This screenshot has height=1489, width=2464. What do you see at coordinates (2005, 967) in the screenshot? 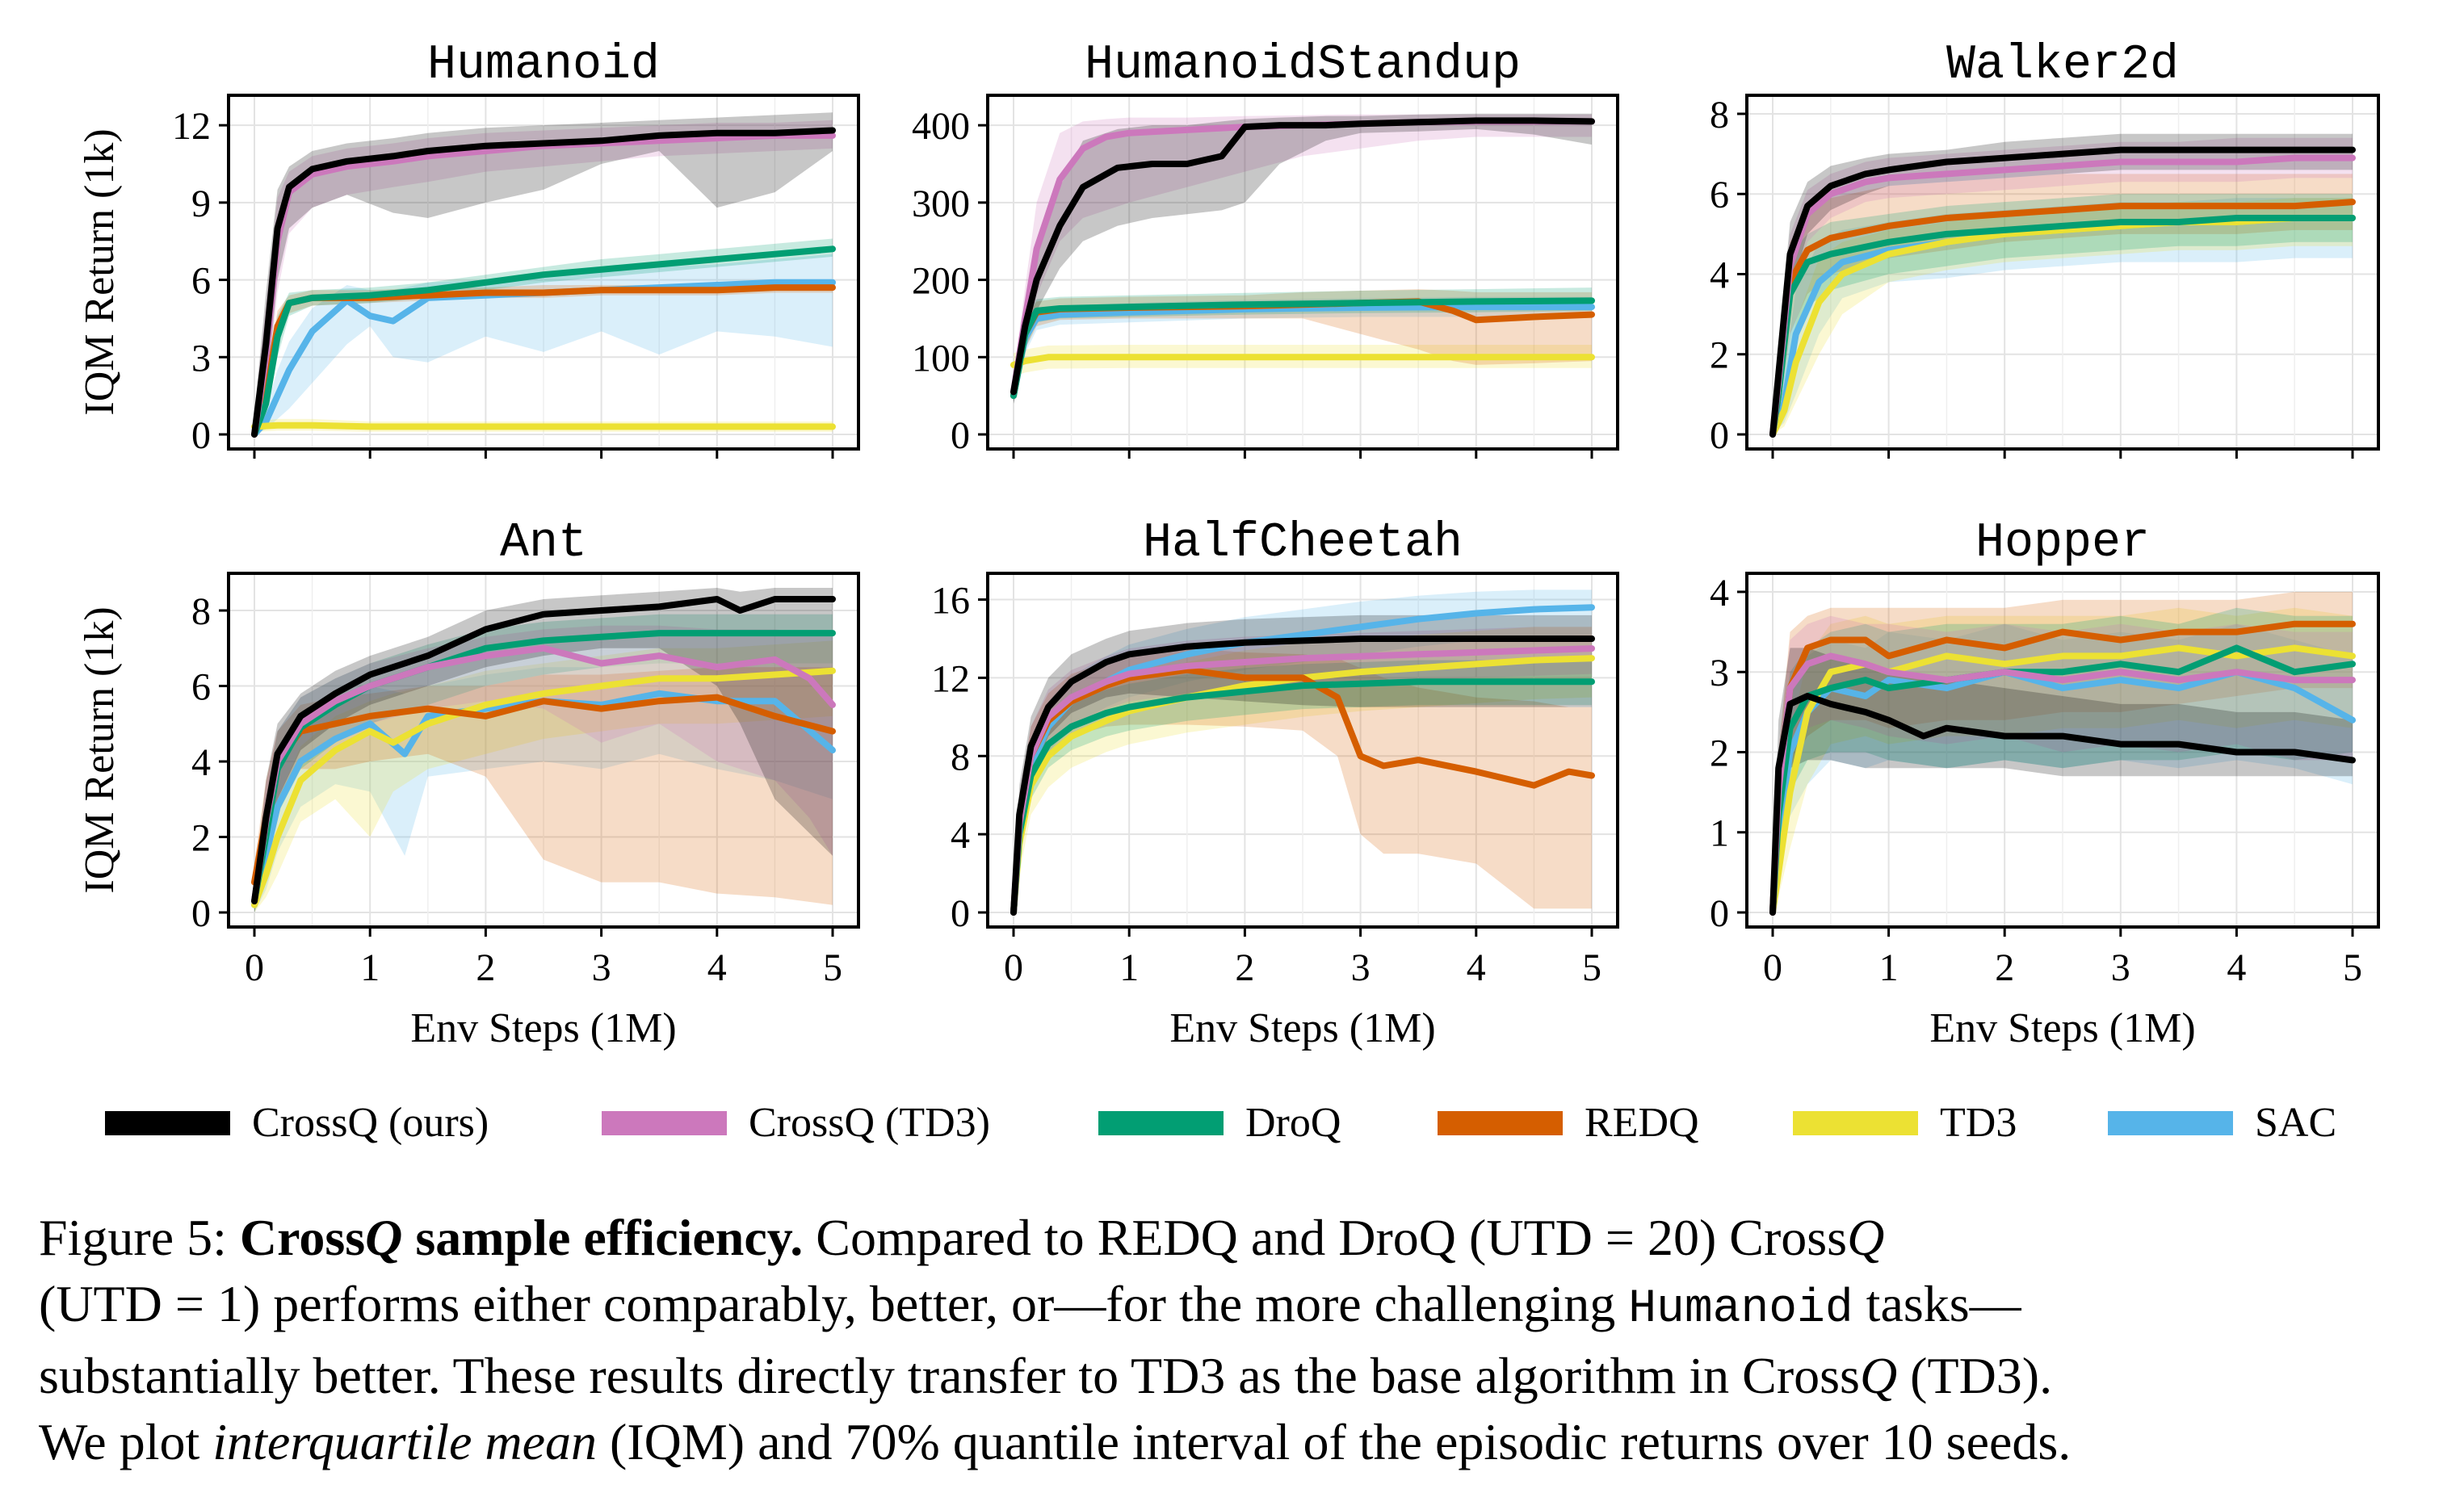
I see `xtick-label: 2` at bounding box center [2005, 967].